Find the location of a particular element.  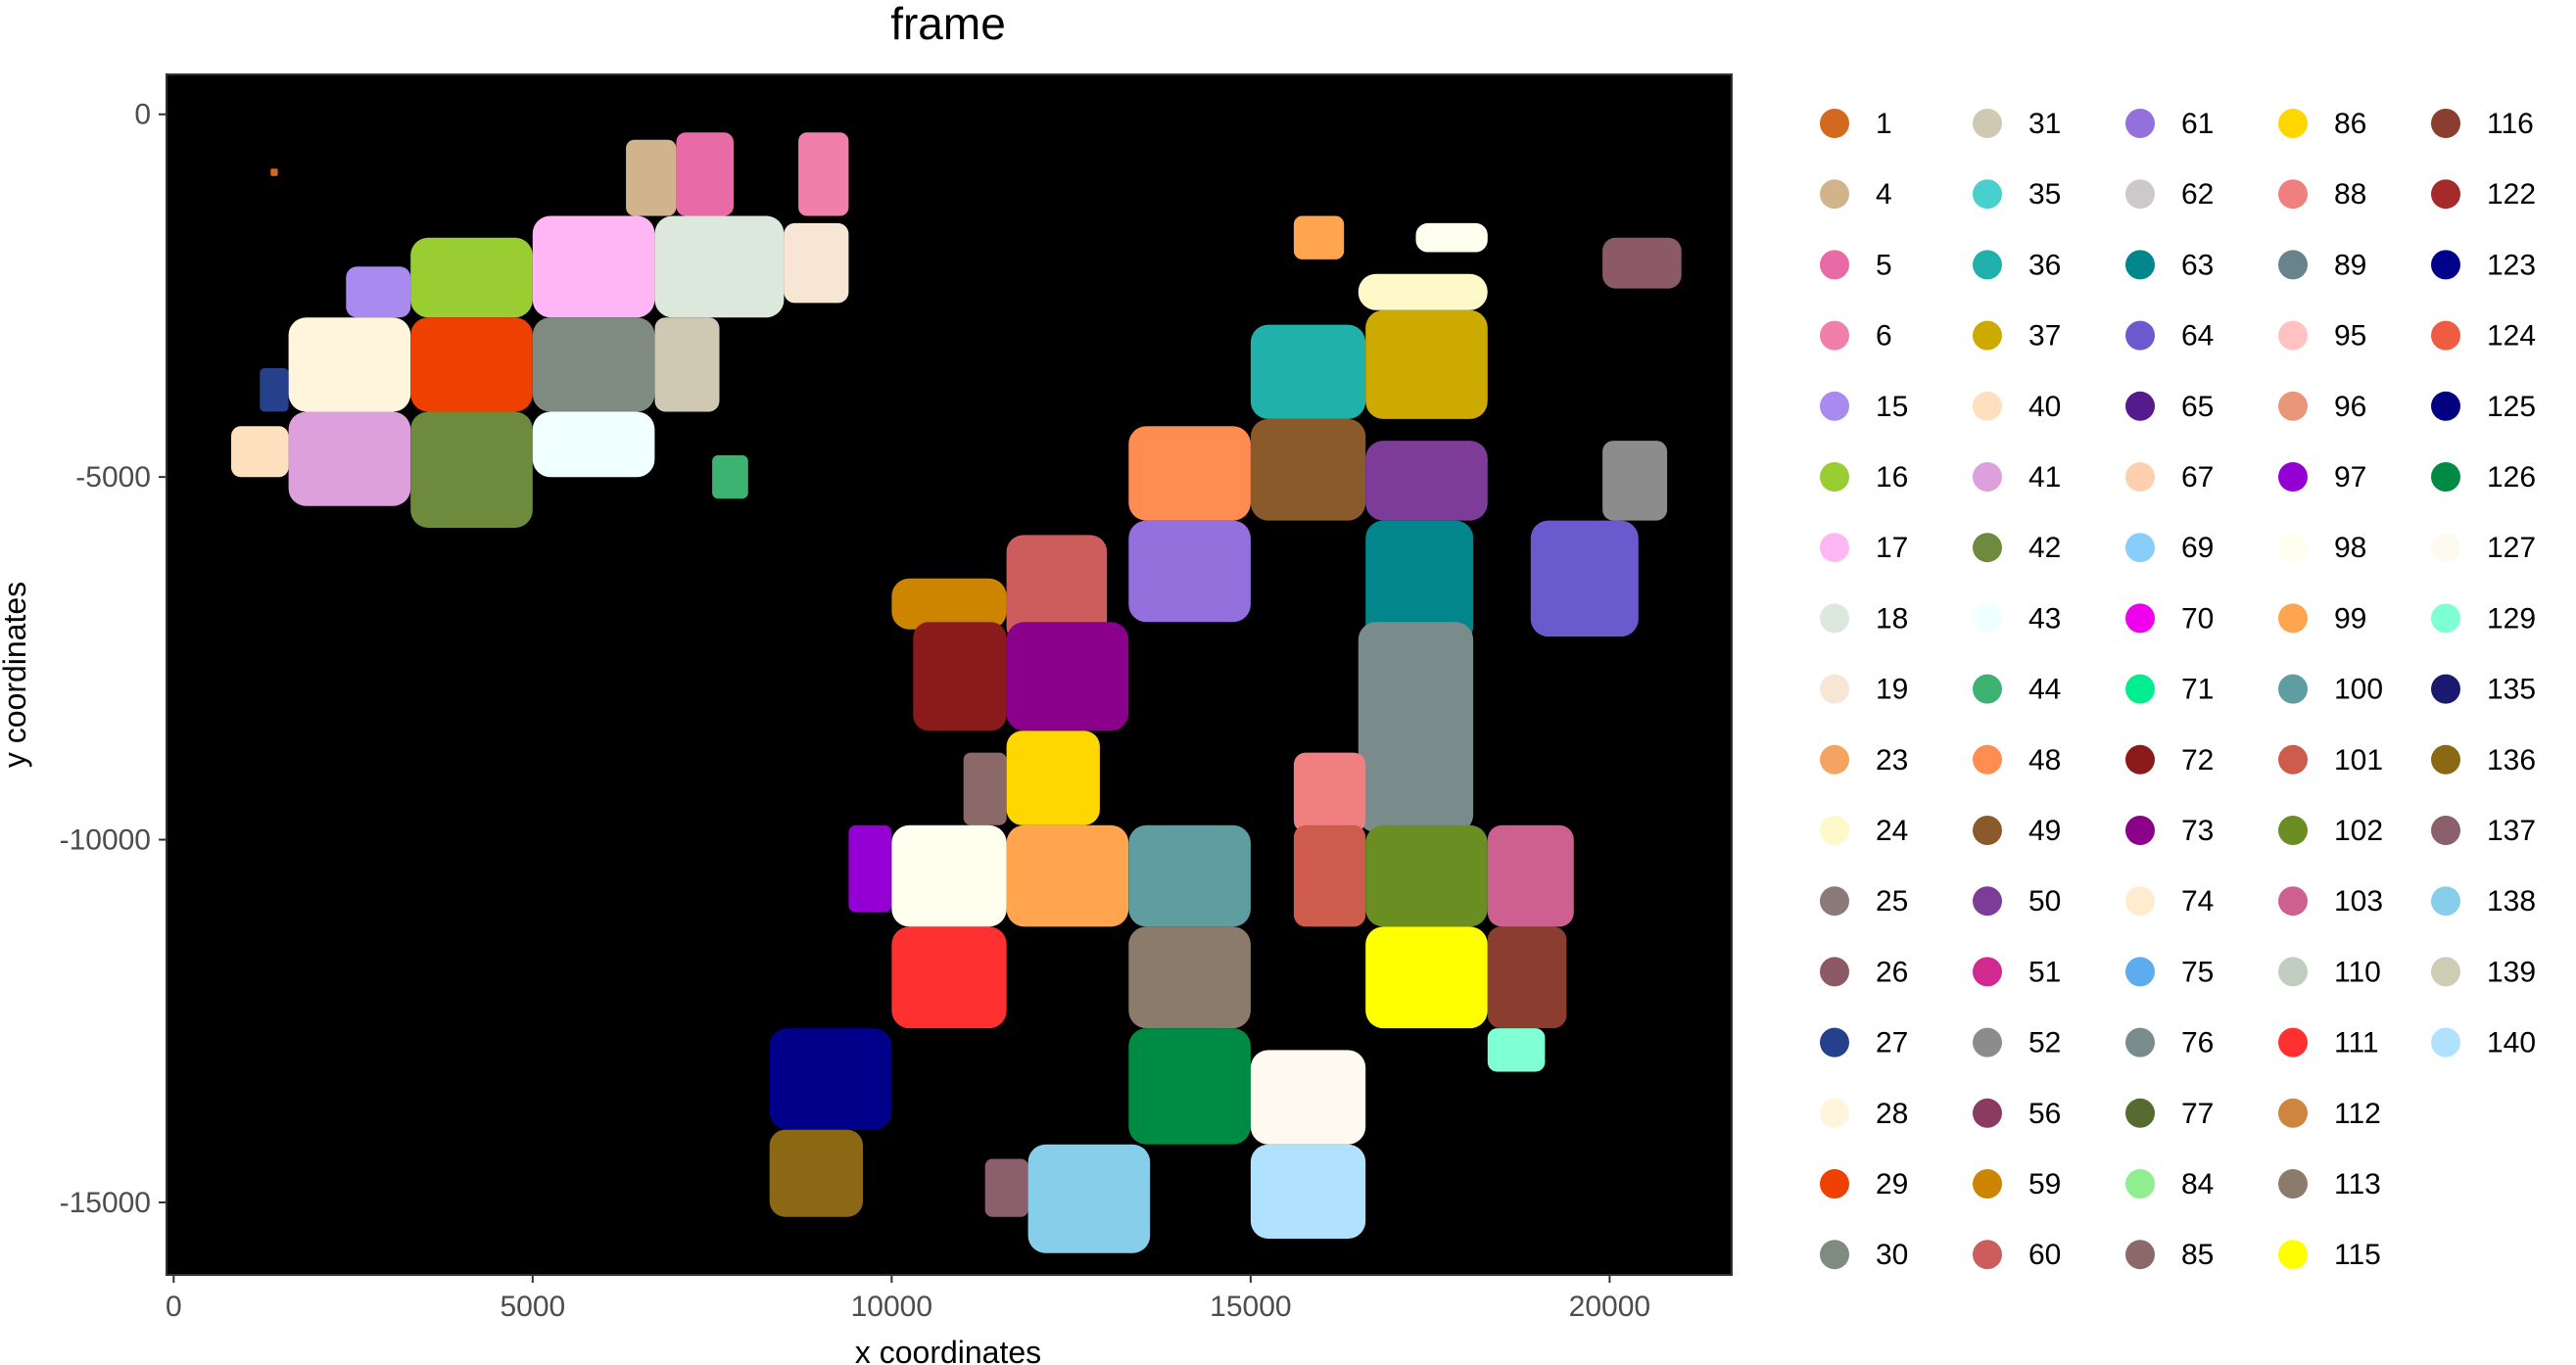

chart-title: frame is located at coordinates (948, 24).